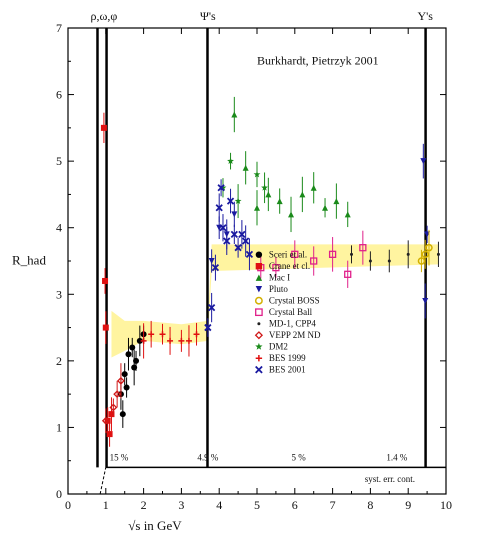 The width and height of the screenshot is (491, 545). I want to click on x-tick-label: 0, so click(68, 505).